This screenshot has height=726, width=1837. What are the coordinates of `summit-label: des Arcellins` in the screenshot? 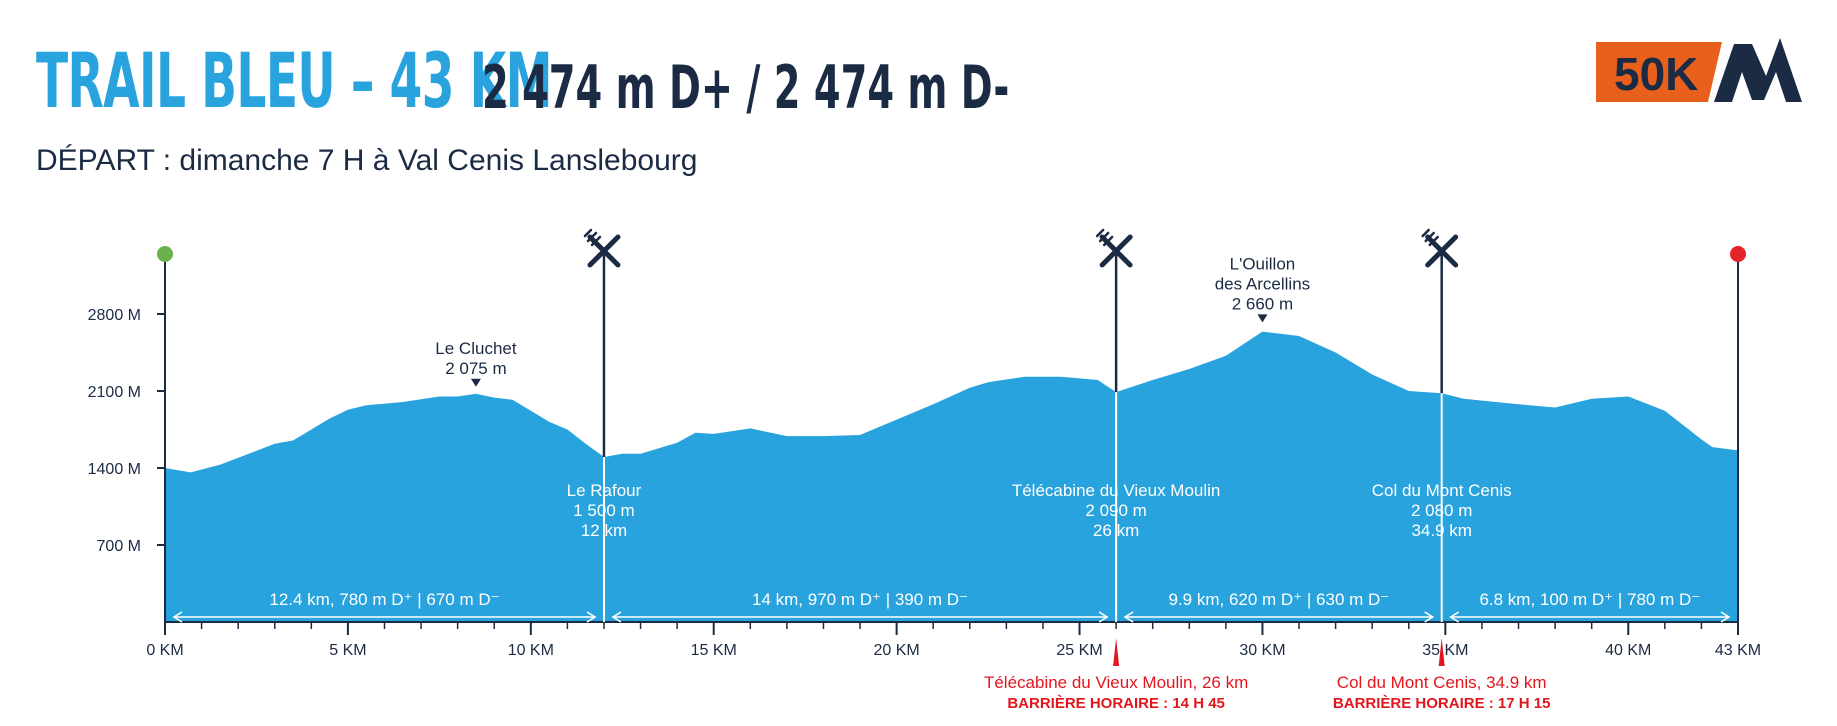 It's located at (1262, 283).